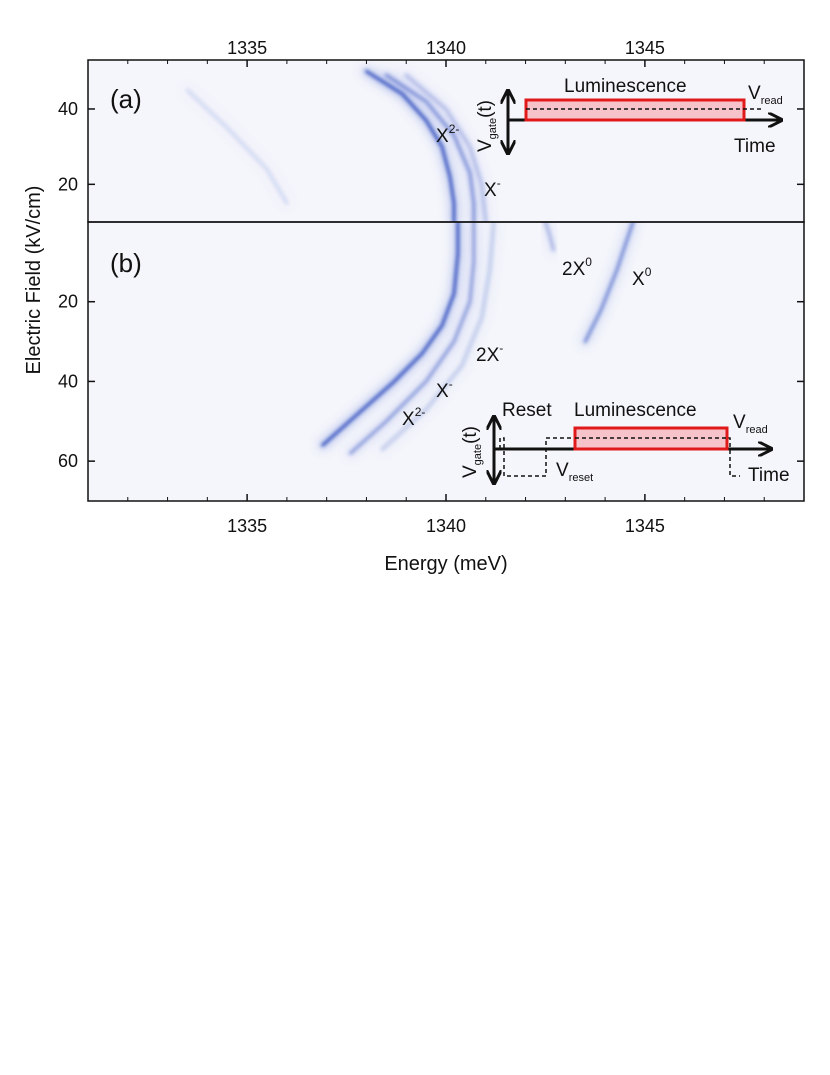  What do you see at coordinates (126, 263) in the screenshot?
I see `panel-b-label: (b)` at bounding box center [126, 263].